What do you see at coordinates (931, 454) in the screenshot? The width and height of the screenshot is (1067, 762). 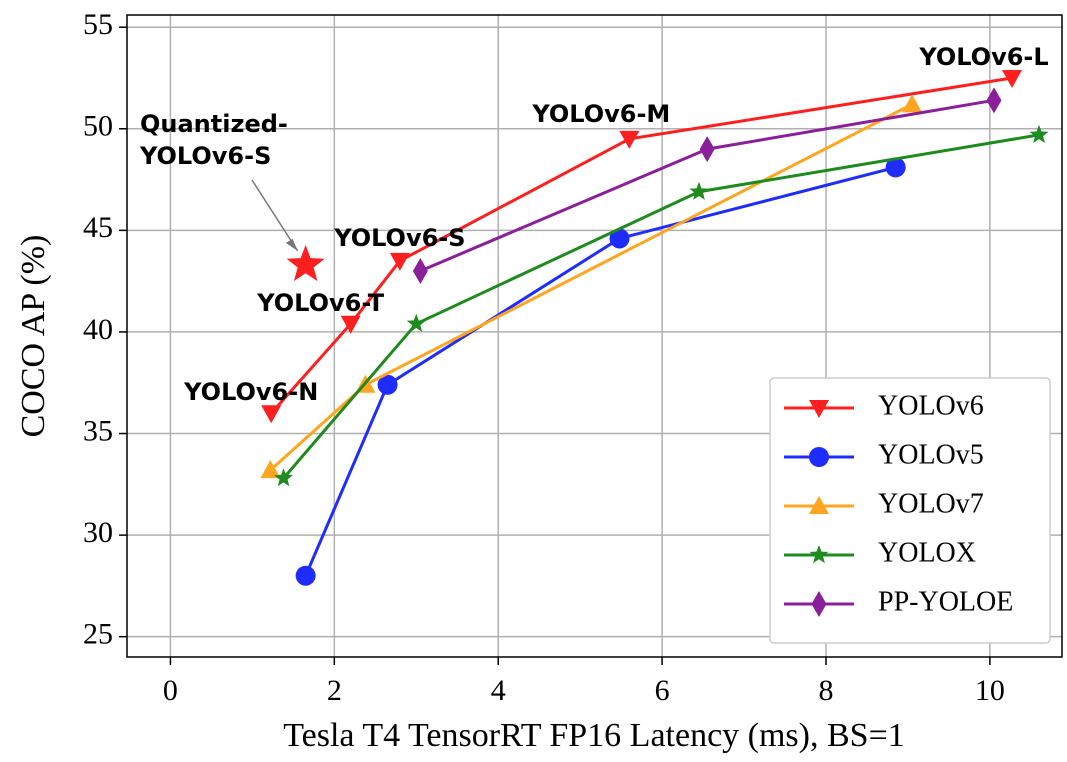 I see `legend-label: YOLOv5` at bounding box center [931, 454].